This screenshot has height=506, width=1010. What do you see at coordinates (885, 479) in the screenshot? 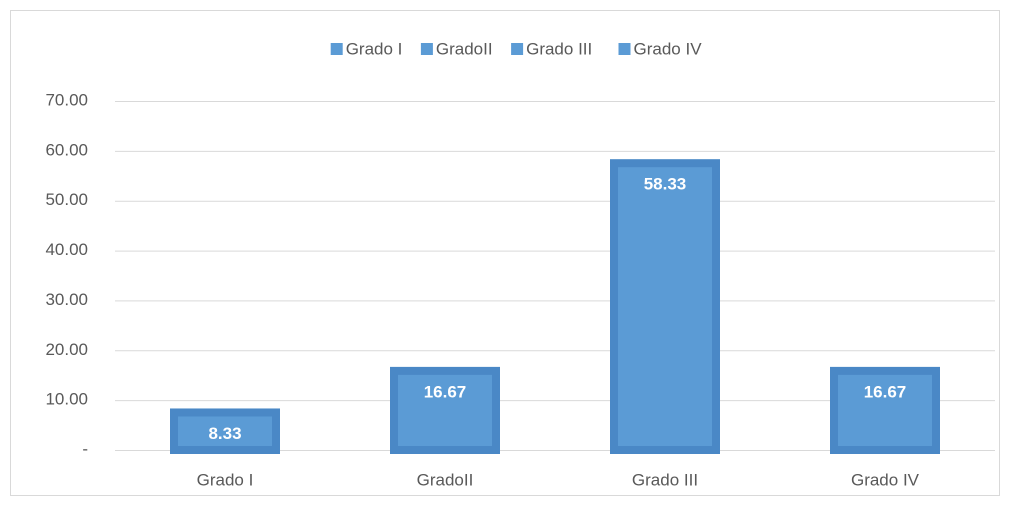
I see `x-tick-label: Grado IV` at bounding box center [885, 479].